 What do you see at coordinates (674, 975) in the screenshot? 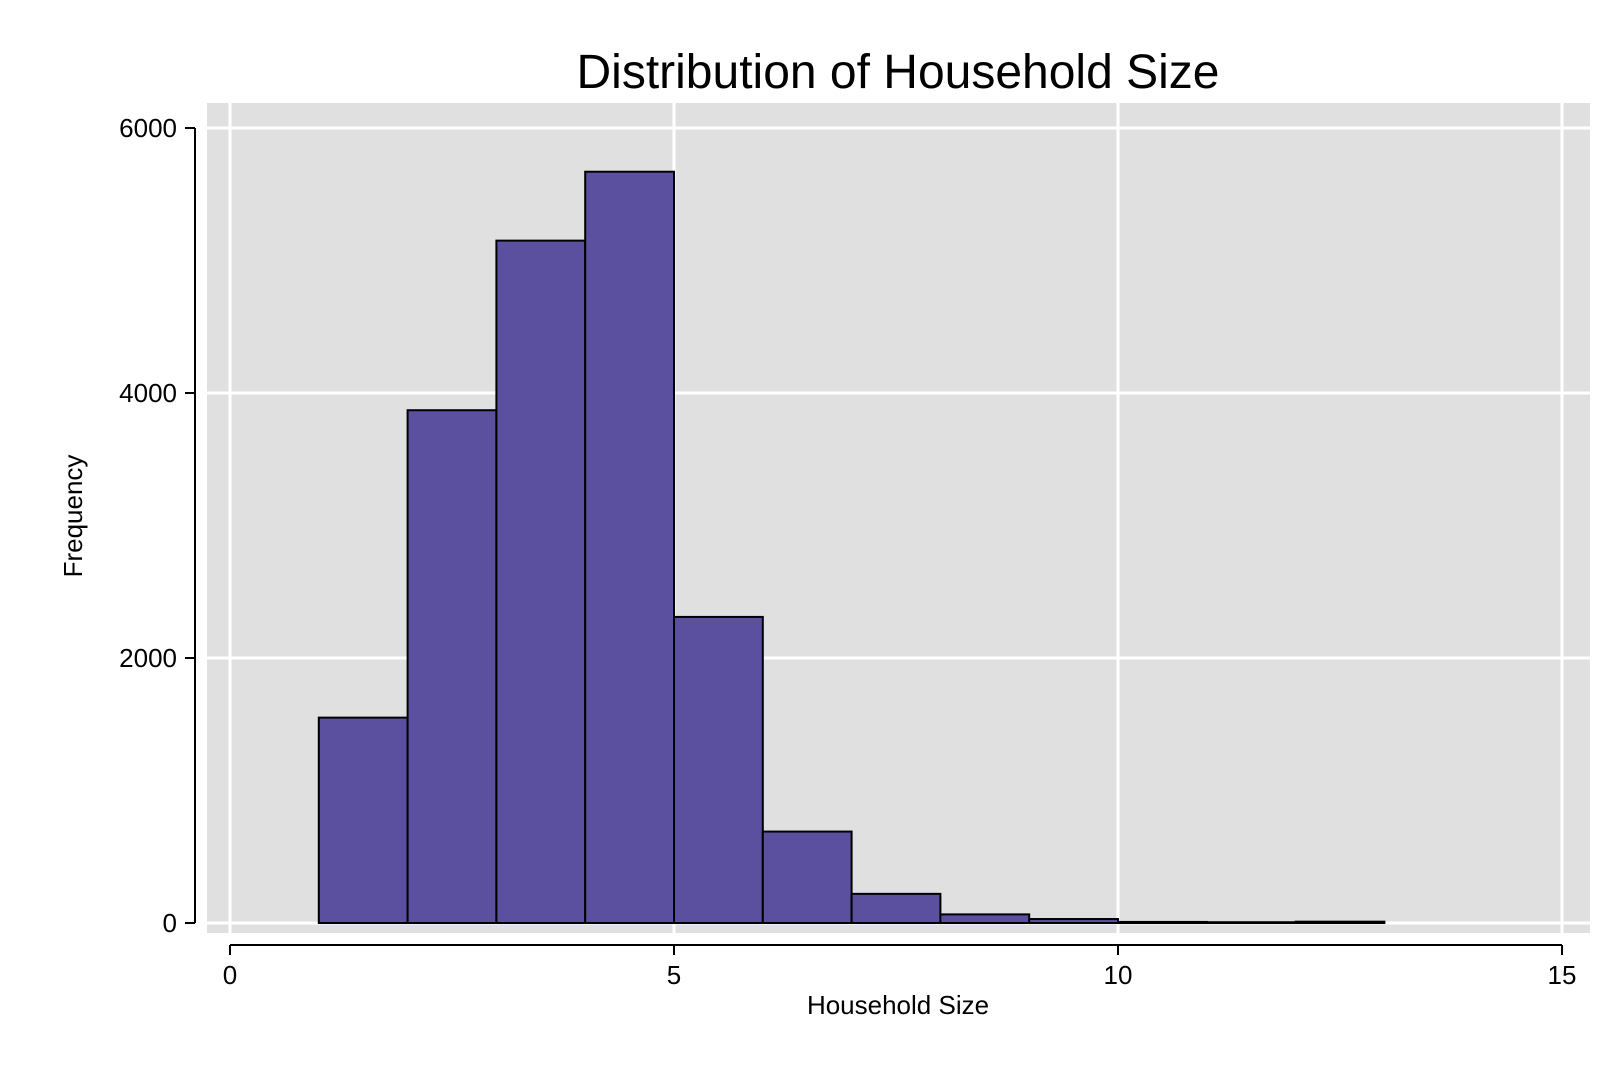
I see `x-tick-label: 5` at bounding box center [674, 975].